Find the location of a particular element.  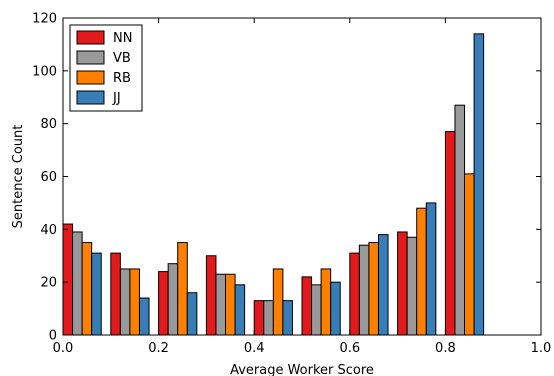

legend-label-nn: NN is located at coordinates (122, 38).